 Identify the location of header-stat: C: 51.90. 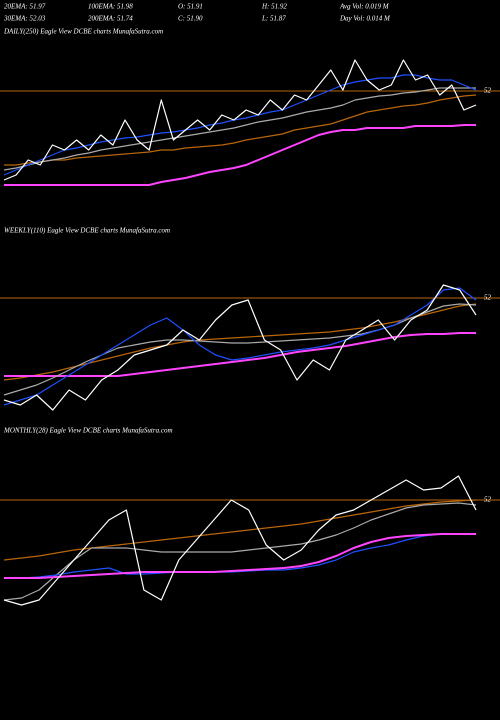
(190, 19).